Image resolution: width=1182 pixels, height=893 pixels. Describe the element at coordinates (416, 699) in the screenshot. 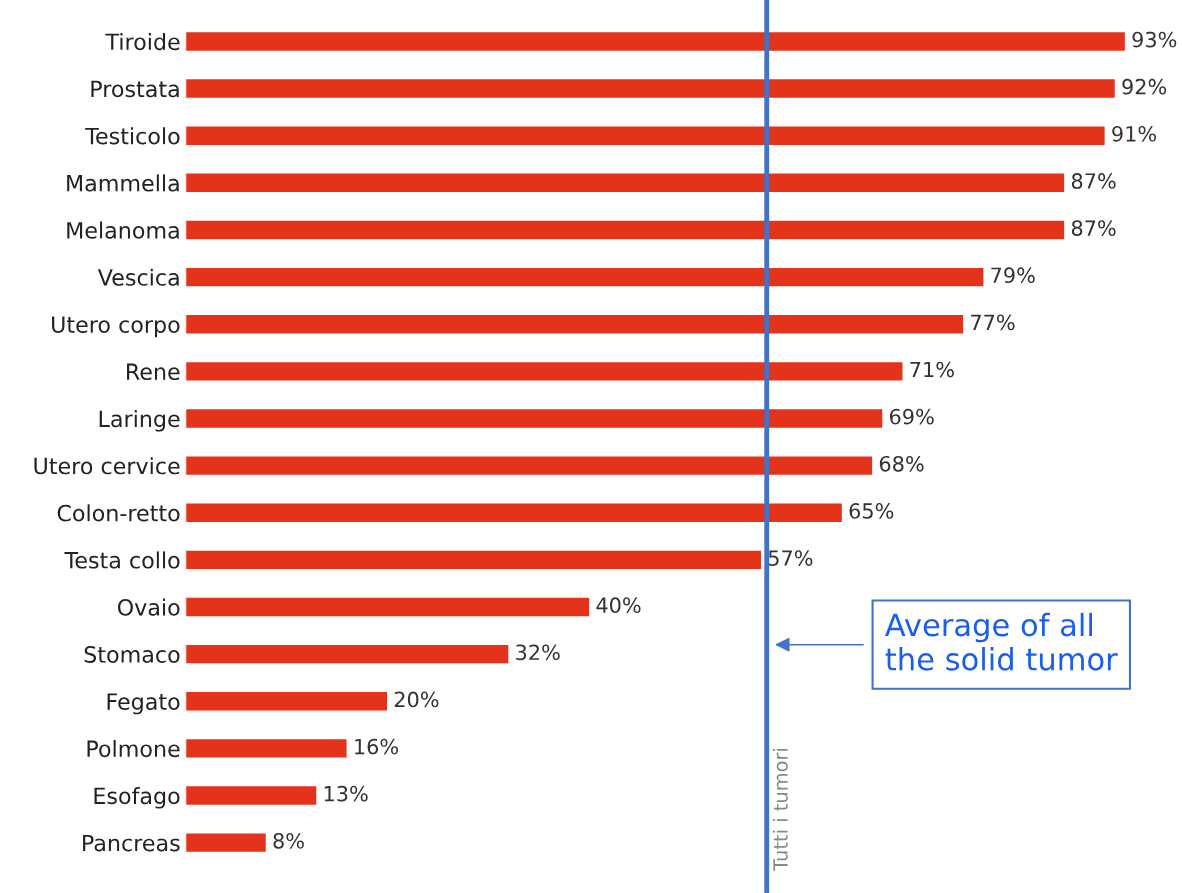

I see `data-label: 20%` at that location.